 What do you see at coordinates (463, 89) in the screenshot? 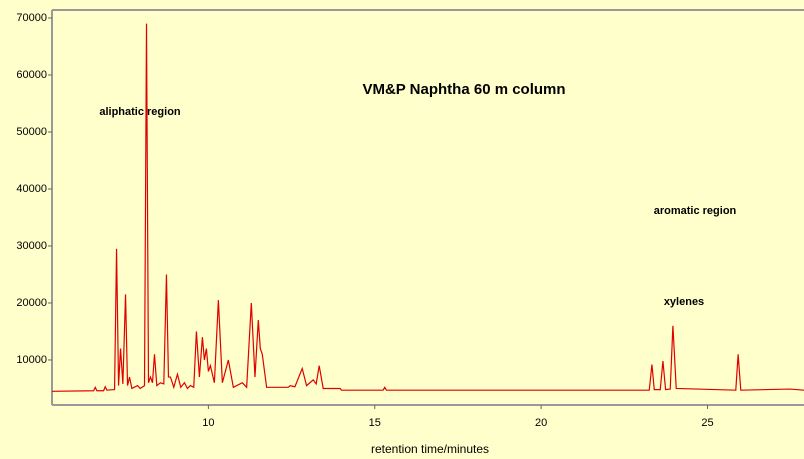
I see `chart-title: VM&P Naphtha 60 m column` at bounding box center [463, 89].